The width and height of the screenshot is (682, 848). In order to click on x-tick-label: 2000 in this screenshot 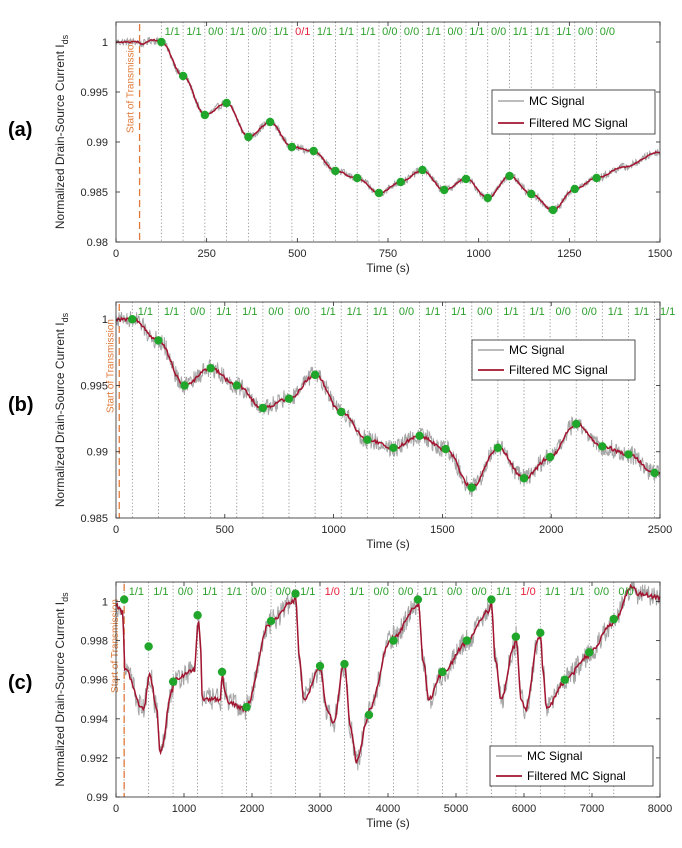, I will do `click(252, 809)`.